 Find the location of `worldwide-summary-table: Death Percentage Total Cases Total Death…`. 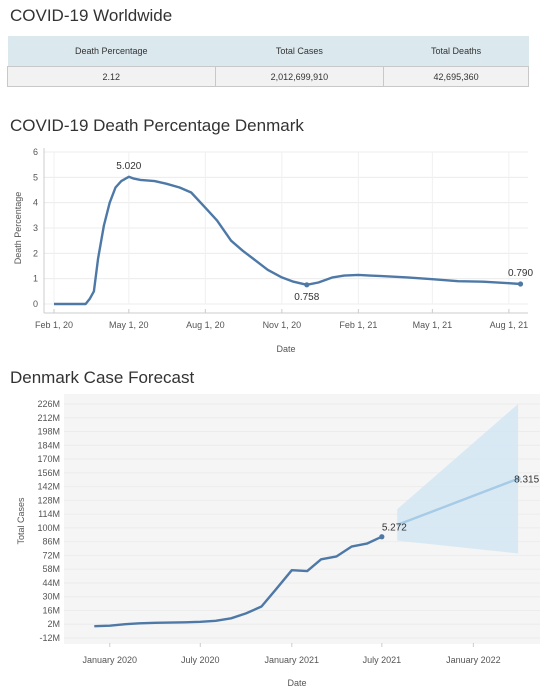

worldwide-summary-table: Death Percentage Total Cases Total Death… is located at coordinates (268, 61).